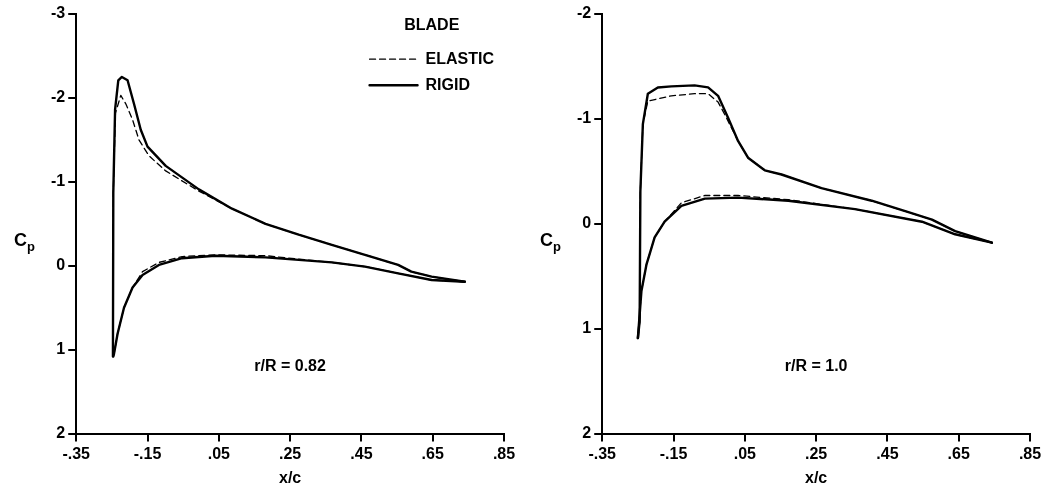  Describe the element at coordinates (432, 25) in the screenshot. I see `legend-title: BLADE` at that location.